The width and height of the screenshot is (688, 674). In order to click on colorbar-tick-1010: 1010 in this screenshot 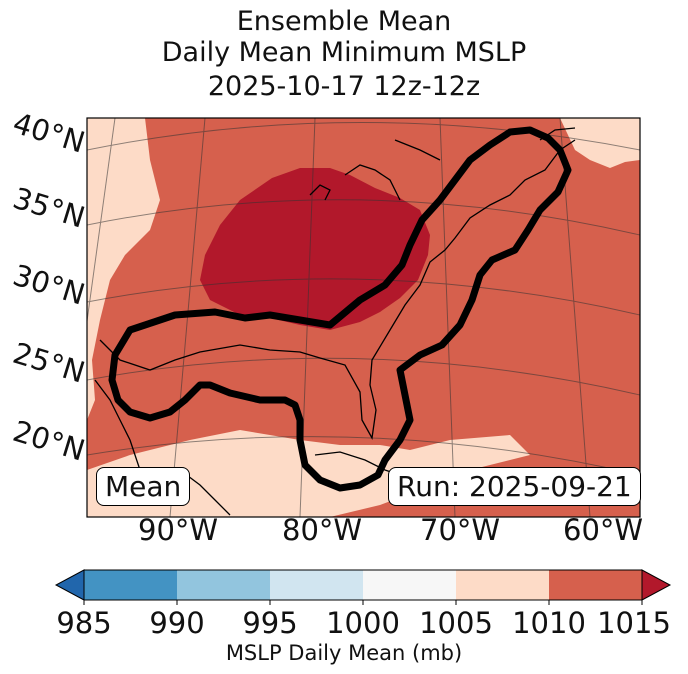, I will do `click(549, 623)`.